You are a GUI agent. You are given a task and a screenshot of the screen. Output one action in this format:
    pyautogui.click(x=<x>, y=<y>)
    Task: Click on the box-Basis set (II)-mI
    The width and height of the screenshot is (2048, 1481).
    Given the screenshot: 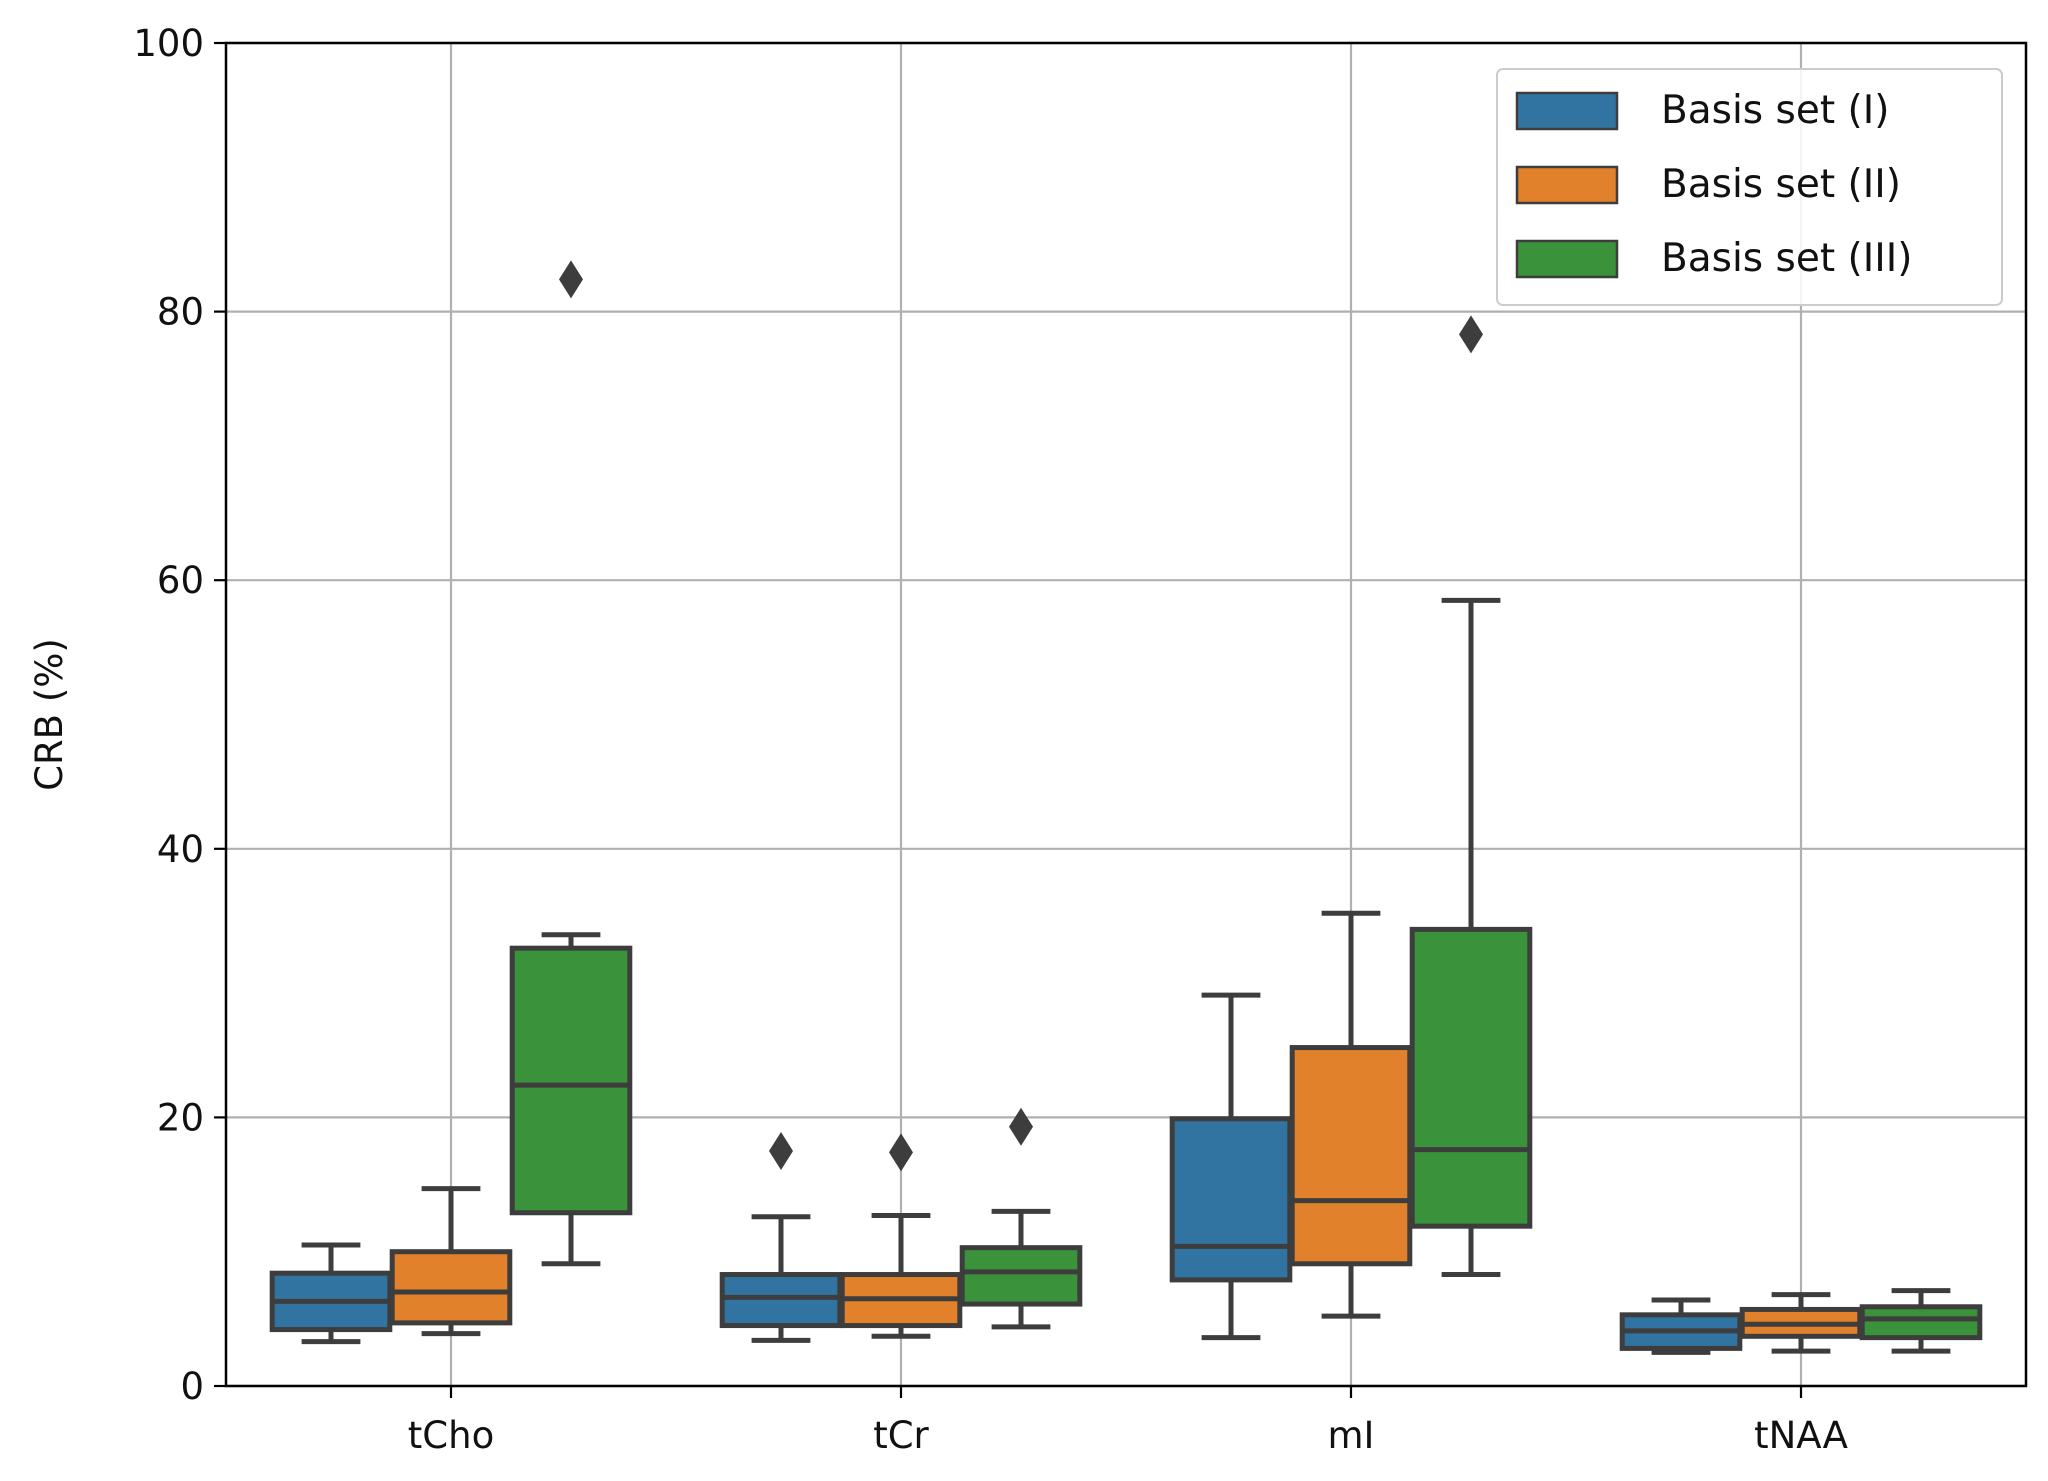 What is the action you would take?
    pyautogui.click(x=1351, y=1114)
    